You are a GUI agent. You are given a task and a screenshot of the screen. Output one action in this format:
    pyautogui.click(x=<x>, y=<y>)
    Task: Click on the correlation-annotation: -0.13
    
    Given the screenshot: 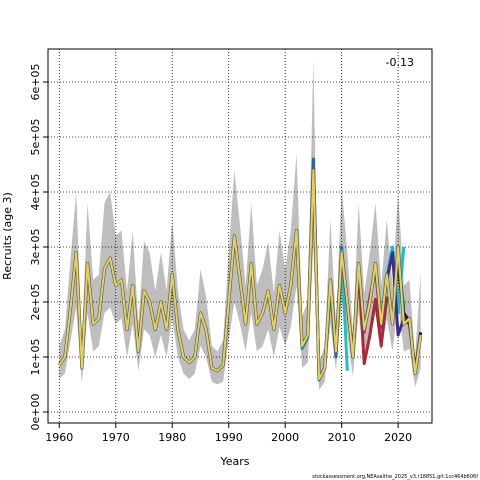 What is the action you would take?
    pyautogui.click(x=400, y=62)
    